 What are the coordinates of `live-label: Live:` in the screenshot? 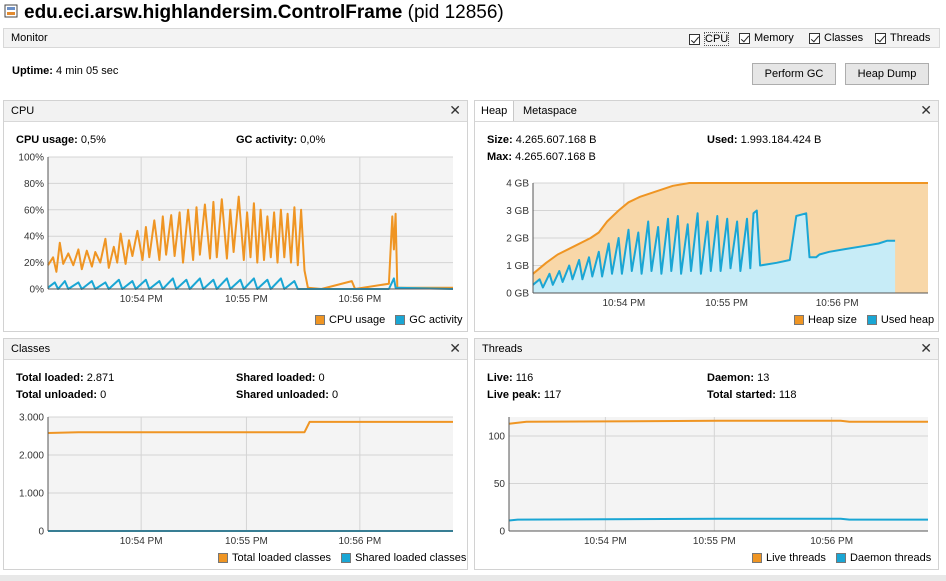 It's located at (500, 378).